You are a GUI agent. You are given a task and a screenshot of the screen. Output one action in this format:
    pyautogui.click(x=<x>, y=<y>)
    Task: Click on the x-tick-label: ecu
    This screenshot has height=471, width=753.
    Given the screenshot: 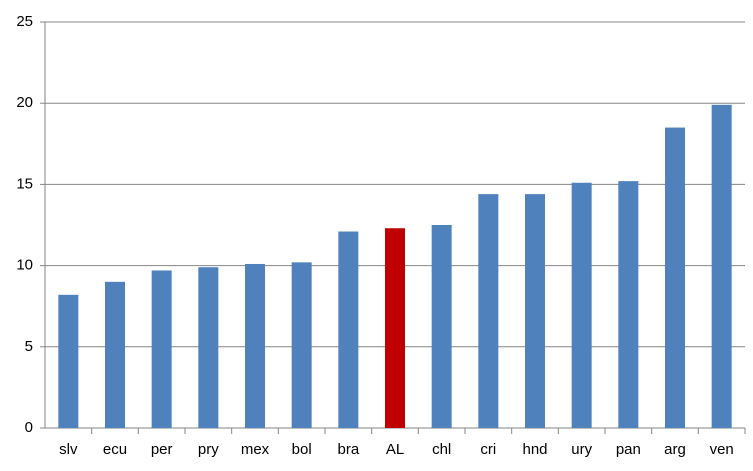 What is the action you would take?
    pyautogui.click(x=115, y=449)
    